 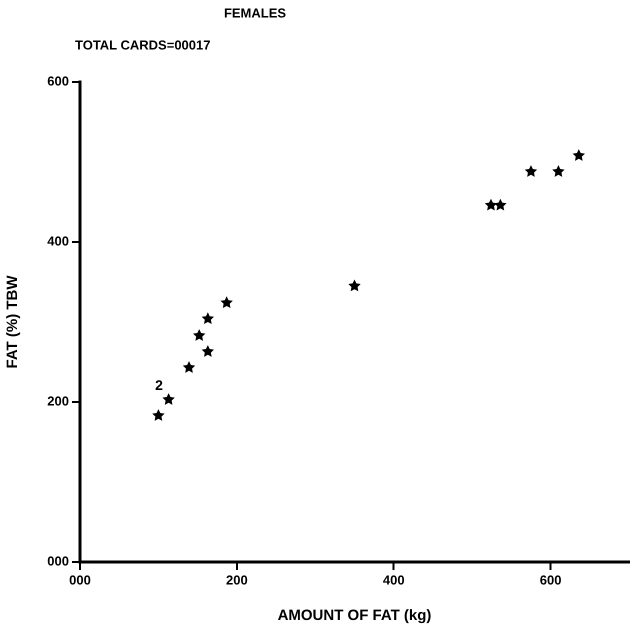 I want to click on y-axis-title: FAT (%) TBW, so click(x=13, y=321).